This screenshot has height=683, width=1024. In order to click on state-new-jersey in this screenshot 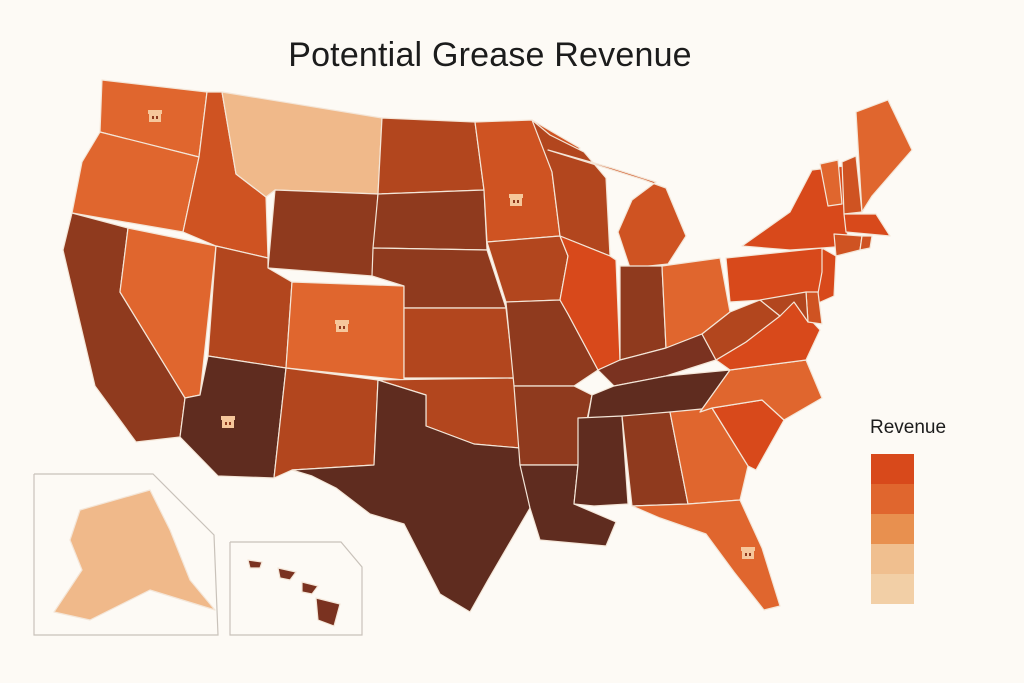, I will do `click(826, 276)`.